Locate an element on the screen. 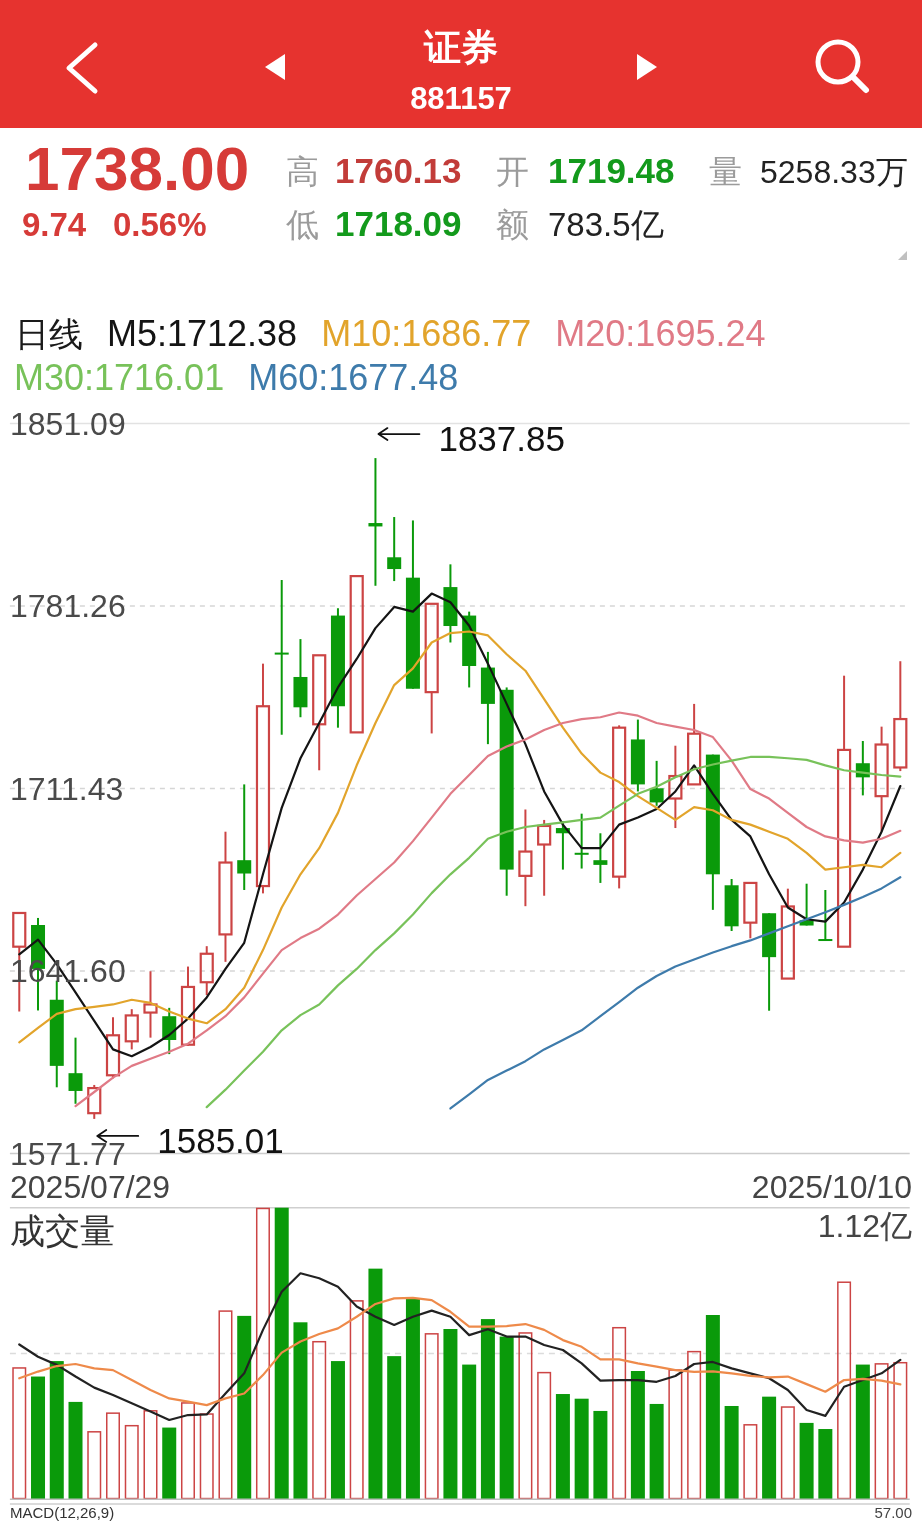 The width and height of the screenshot is (922, 1523). text: 高 is located at coordinates (302, 171).